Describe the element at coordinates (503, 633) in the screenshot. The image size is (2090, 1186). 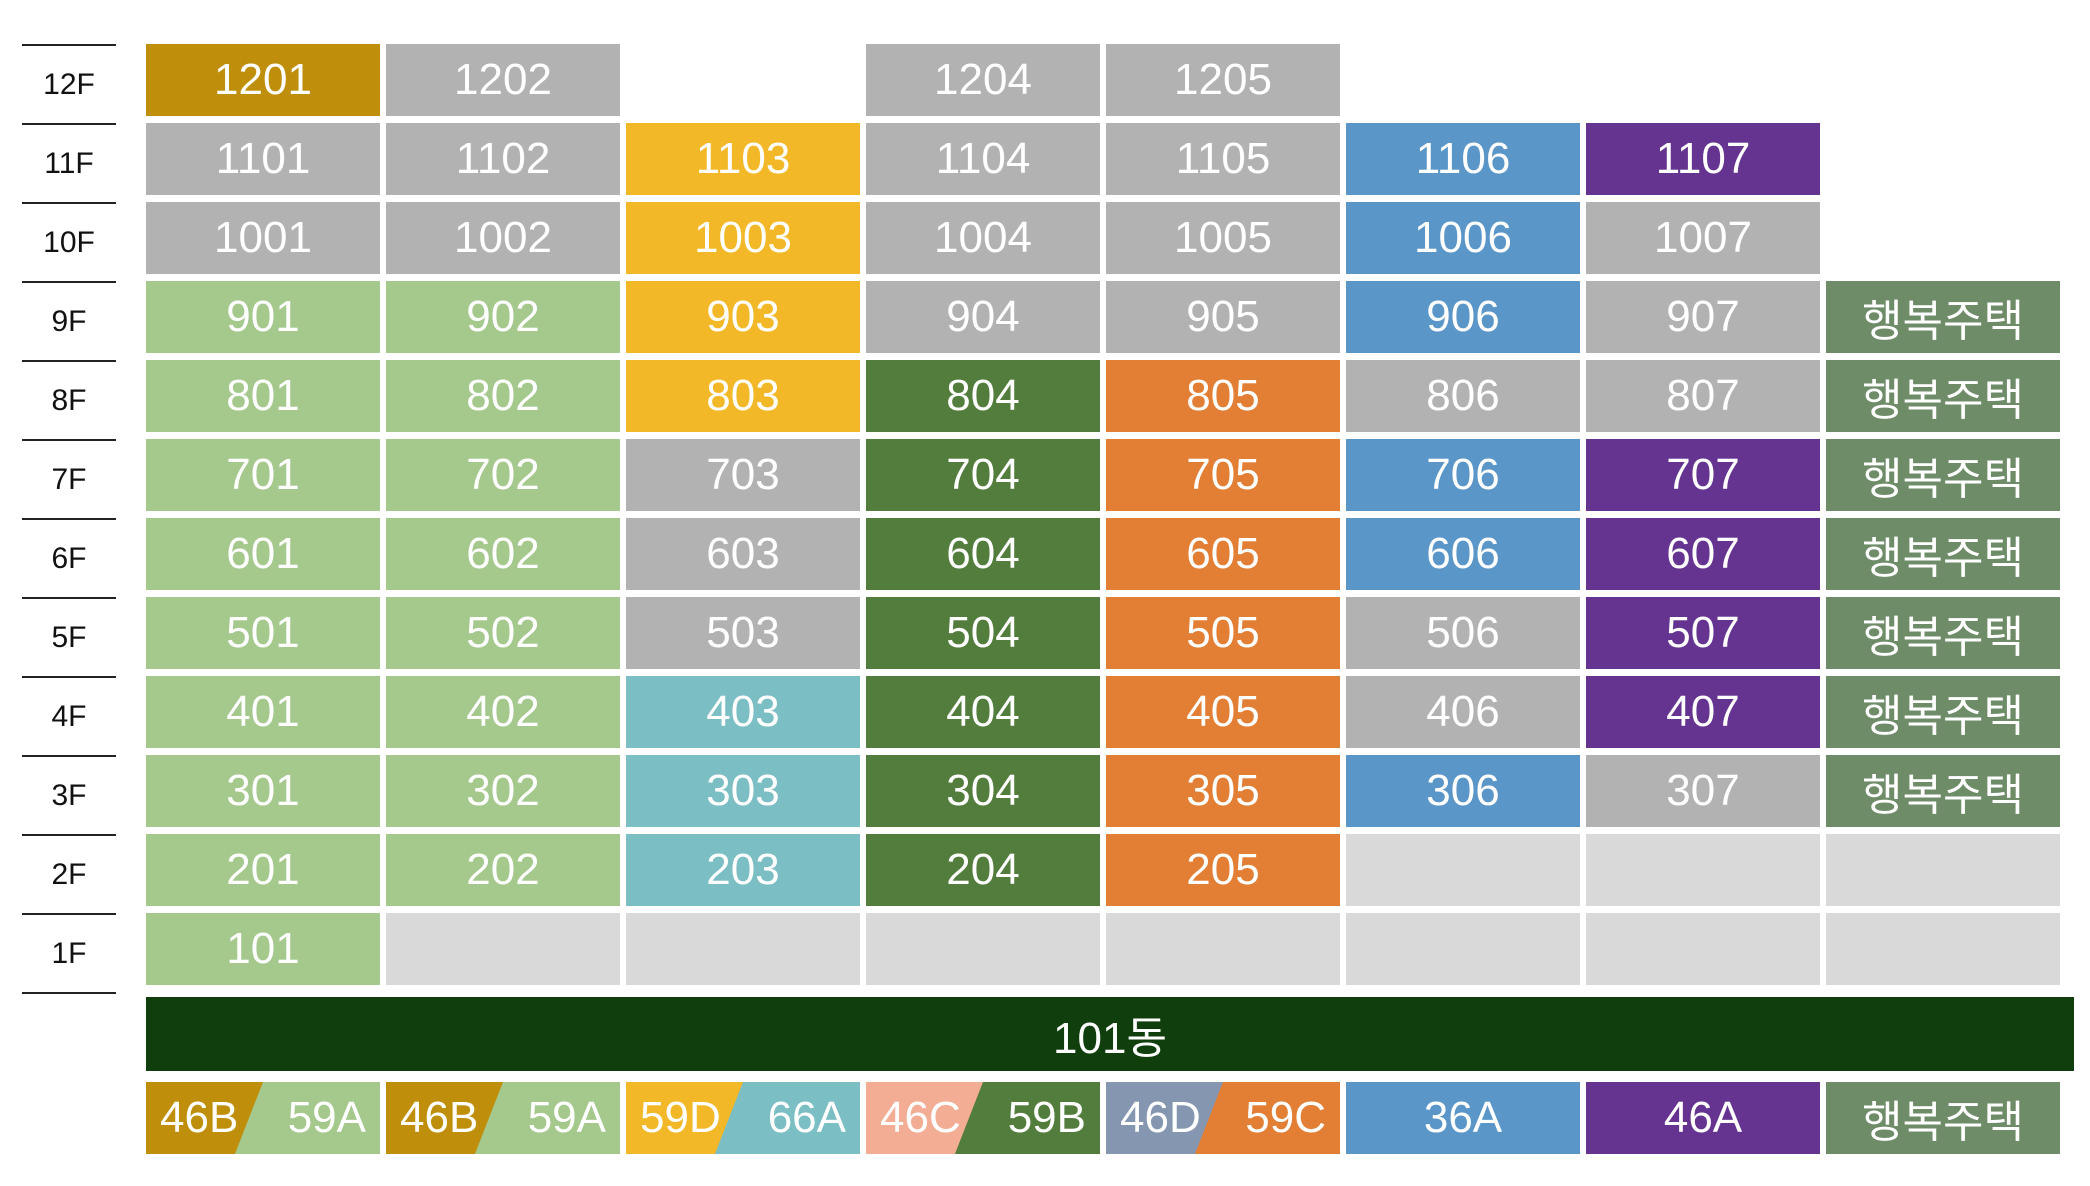
I see `unit-cell: 502` at that location.